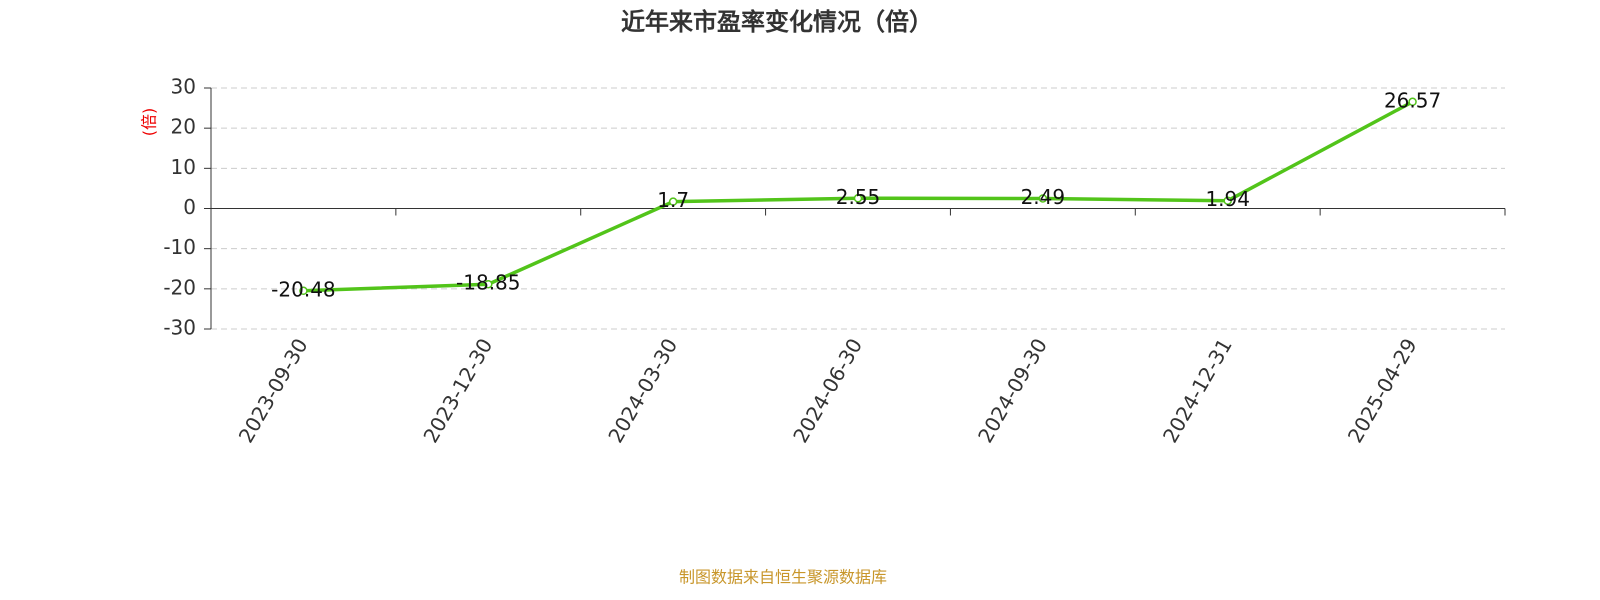 Image resolution: width=1600 pixels, height=600 pixels. I want to click on y-tick-label: -10, so click(179, 247).